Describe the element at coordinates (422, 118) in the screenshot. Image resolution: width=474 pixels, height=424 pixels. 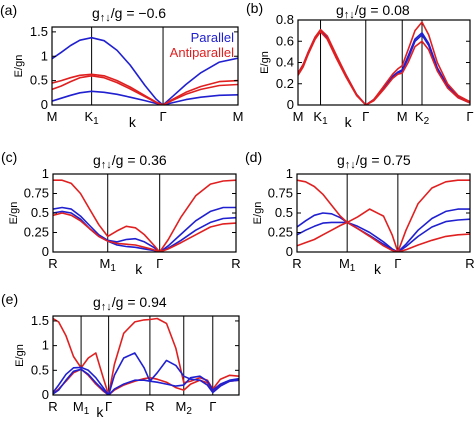
I see `x-tick-label: K2` at that location.